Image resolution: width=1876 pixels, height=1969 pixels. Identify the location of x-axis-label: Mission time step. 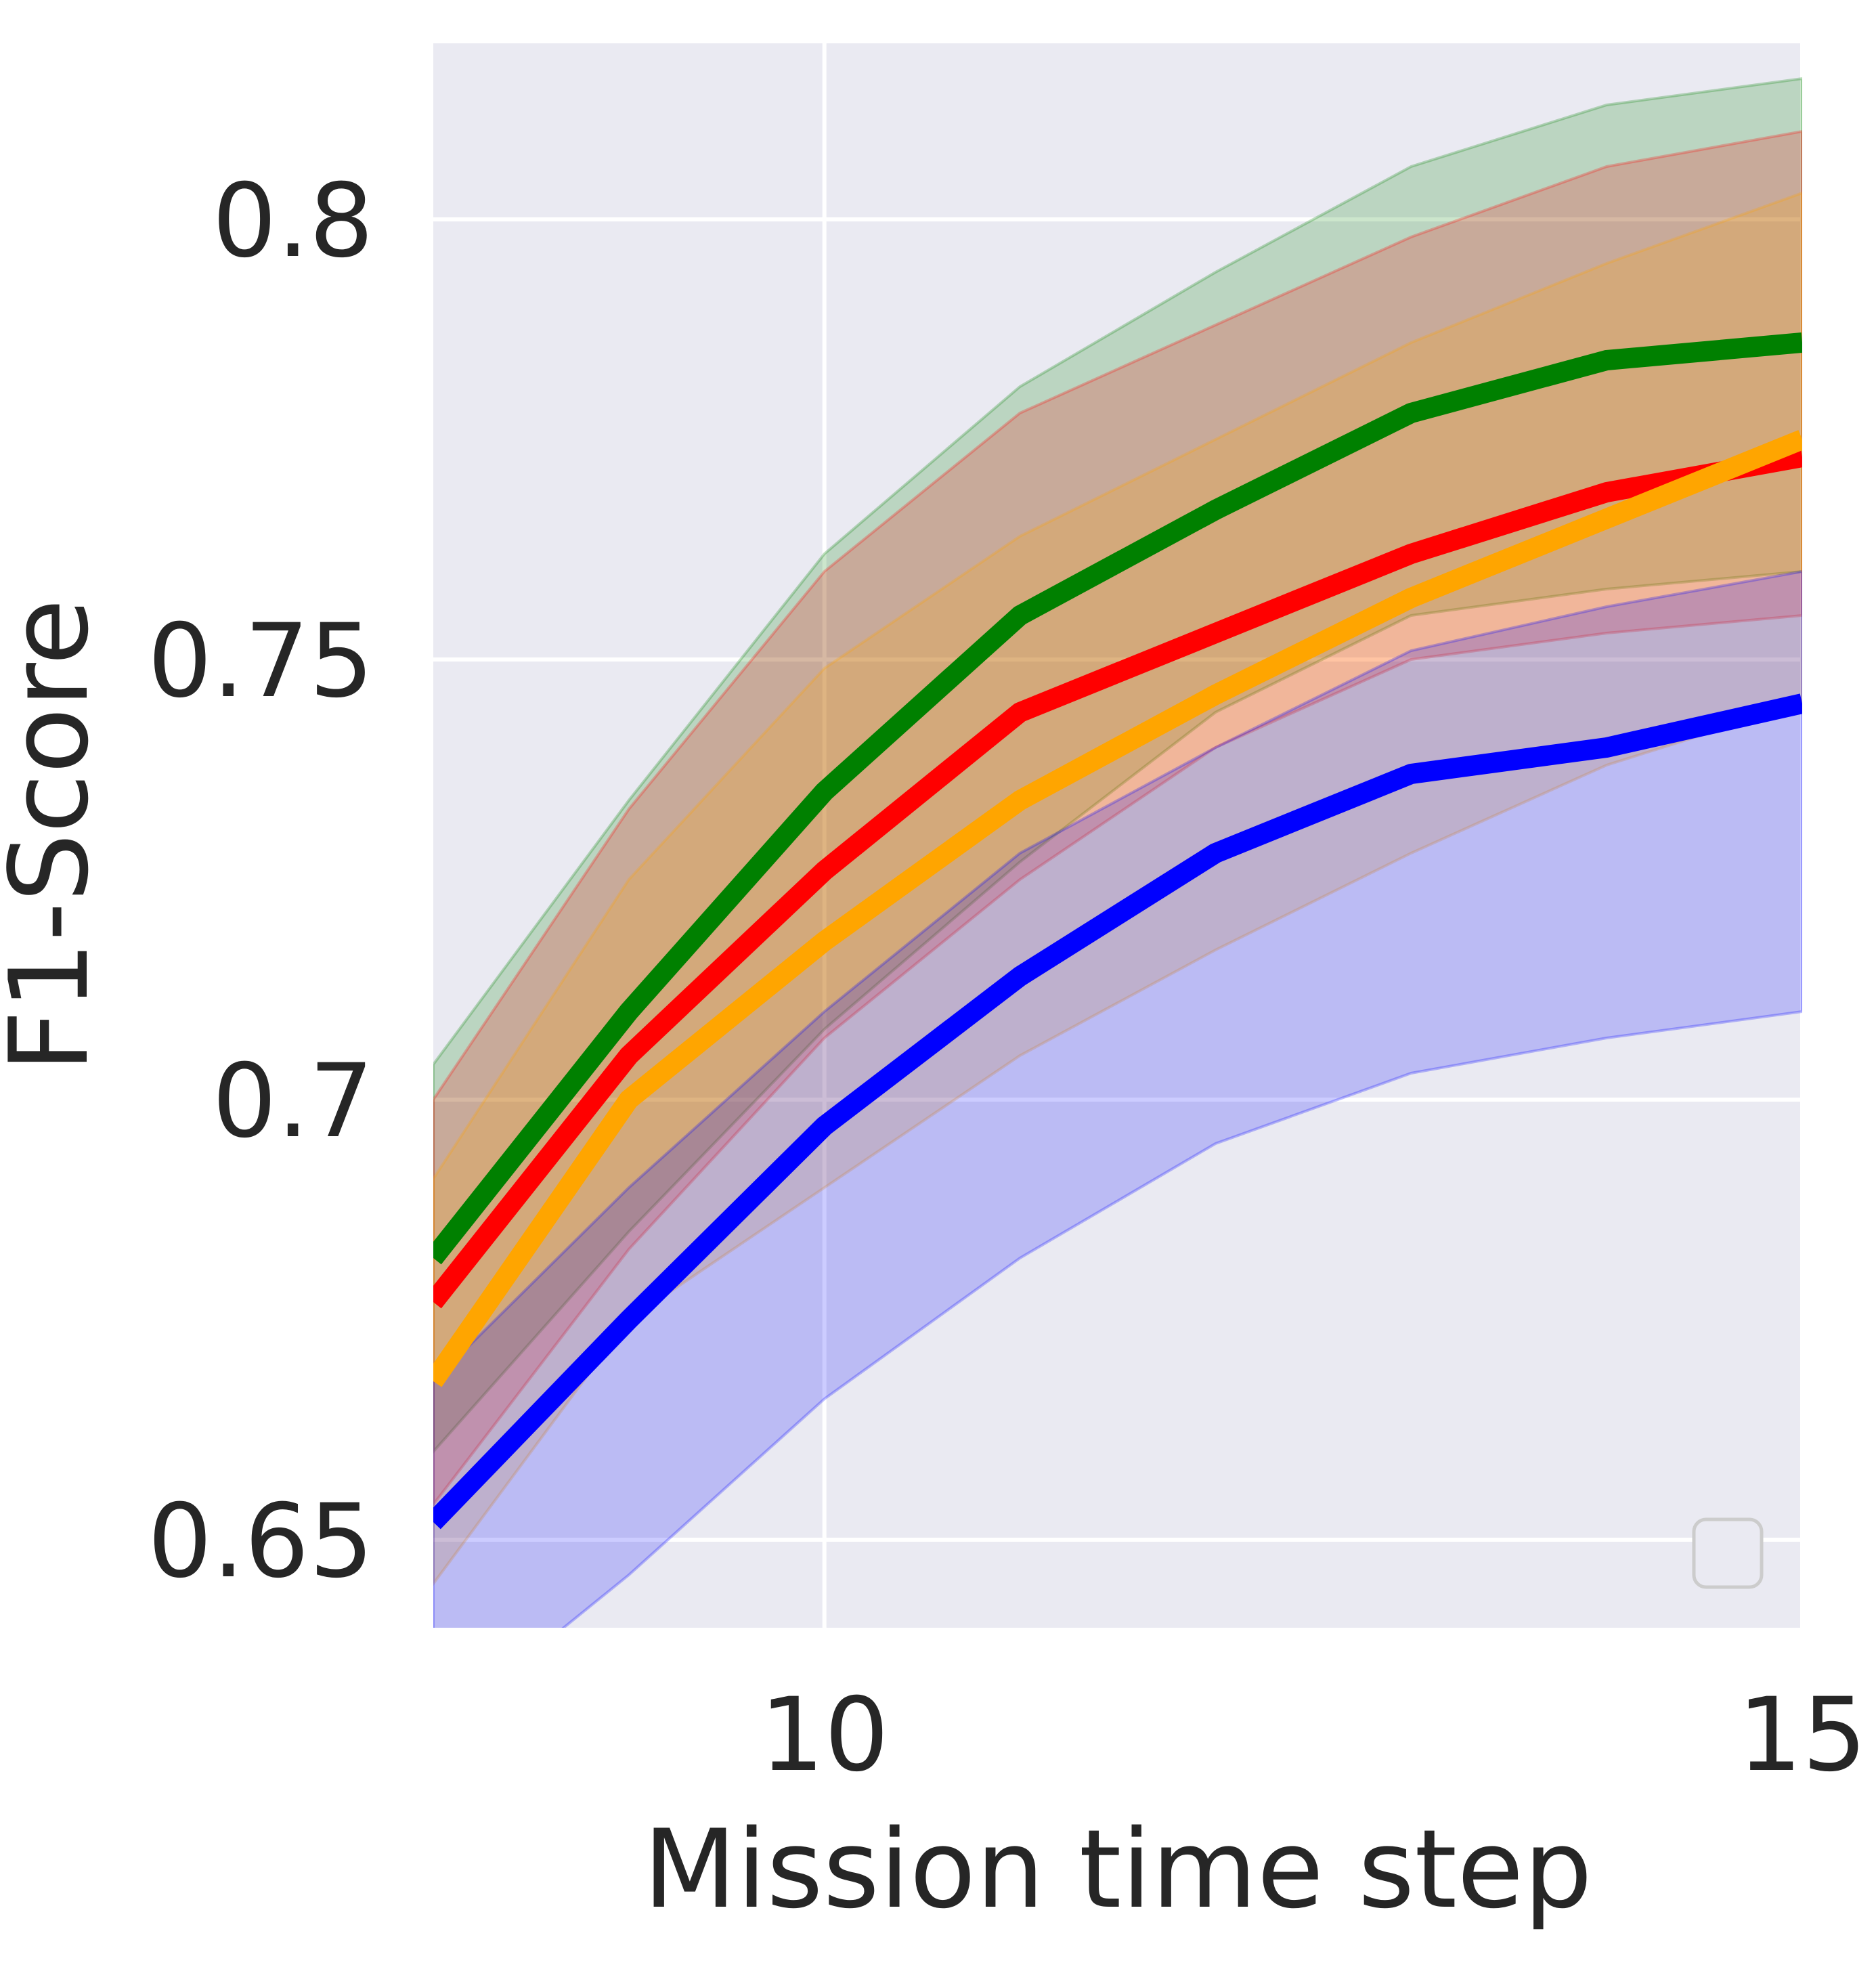
(1117, 1869).